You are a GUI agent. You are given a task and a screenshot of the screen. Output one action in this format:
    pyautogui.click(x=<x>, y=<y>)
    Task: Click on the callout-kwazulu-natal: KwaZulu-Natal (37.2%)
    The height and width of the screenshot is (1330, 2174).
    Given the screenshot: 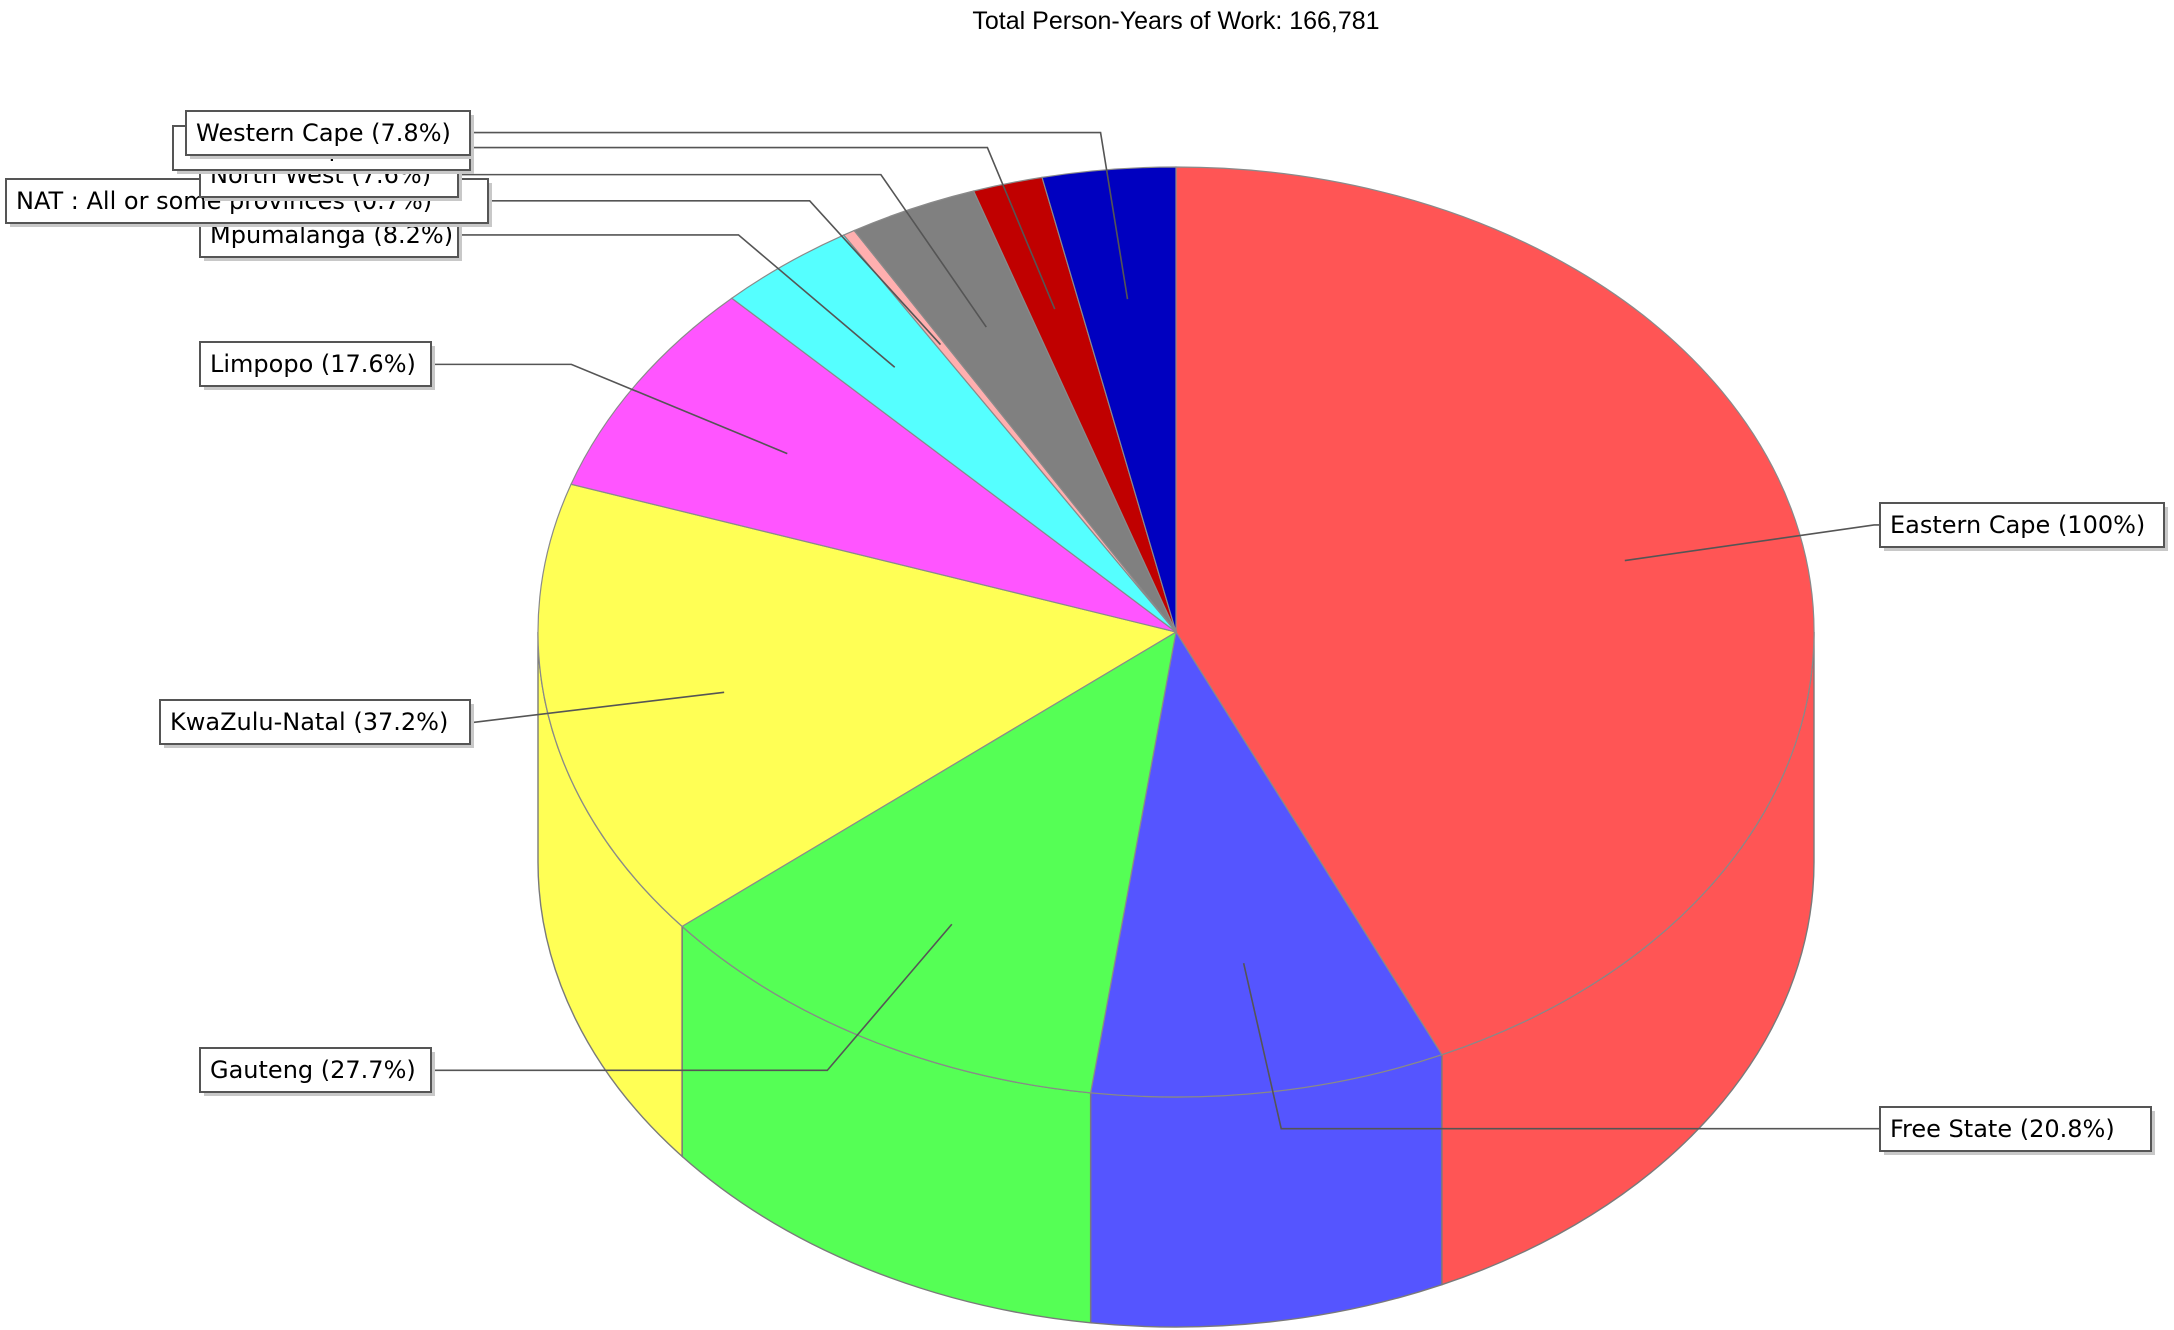 What is the action you would take?
    pyautogui.click(x=316, y=723)
    